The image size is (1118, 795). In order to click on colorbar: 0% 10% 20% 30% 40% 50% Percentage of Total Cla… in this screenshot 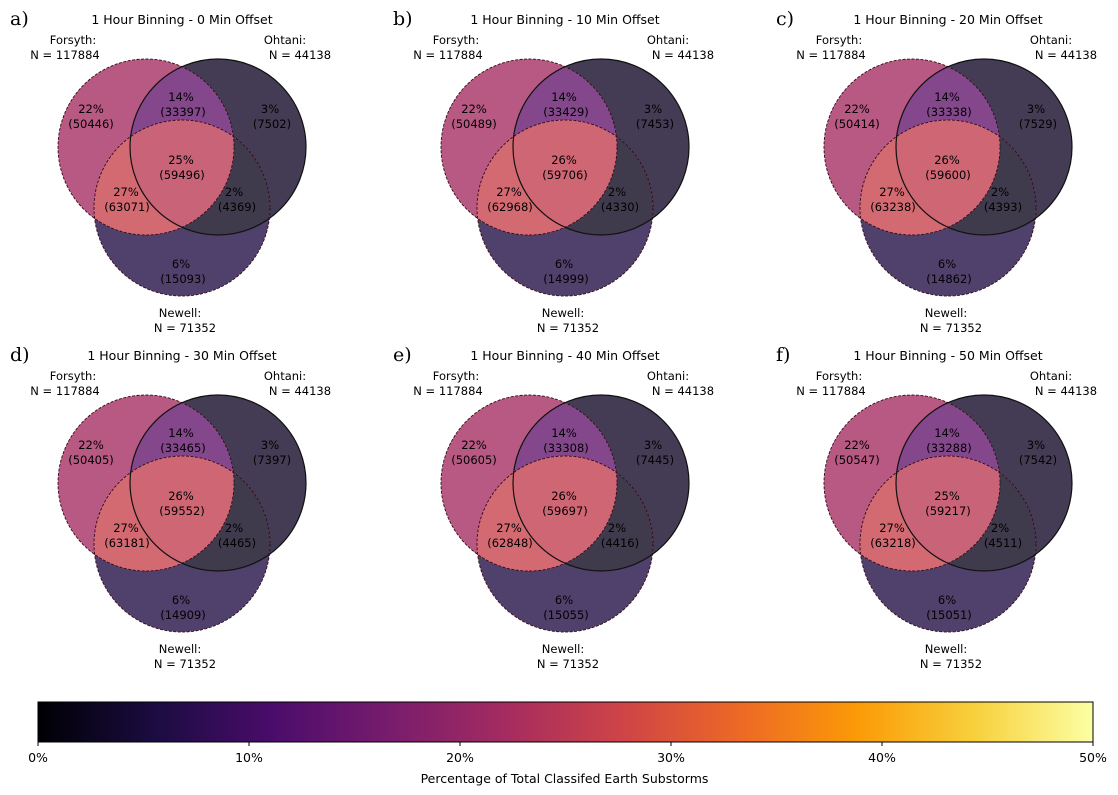, I will do `click(567, 743)`.